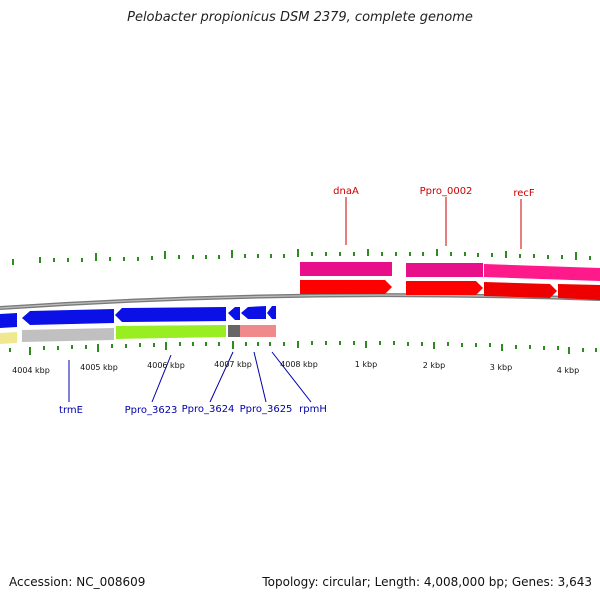  Describe the element at coordinates (446, 191) in the screenshot. I see `gene-label-ppro-0002: Ppro_0002` at that location.